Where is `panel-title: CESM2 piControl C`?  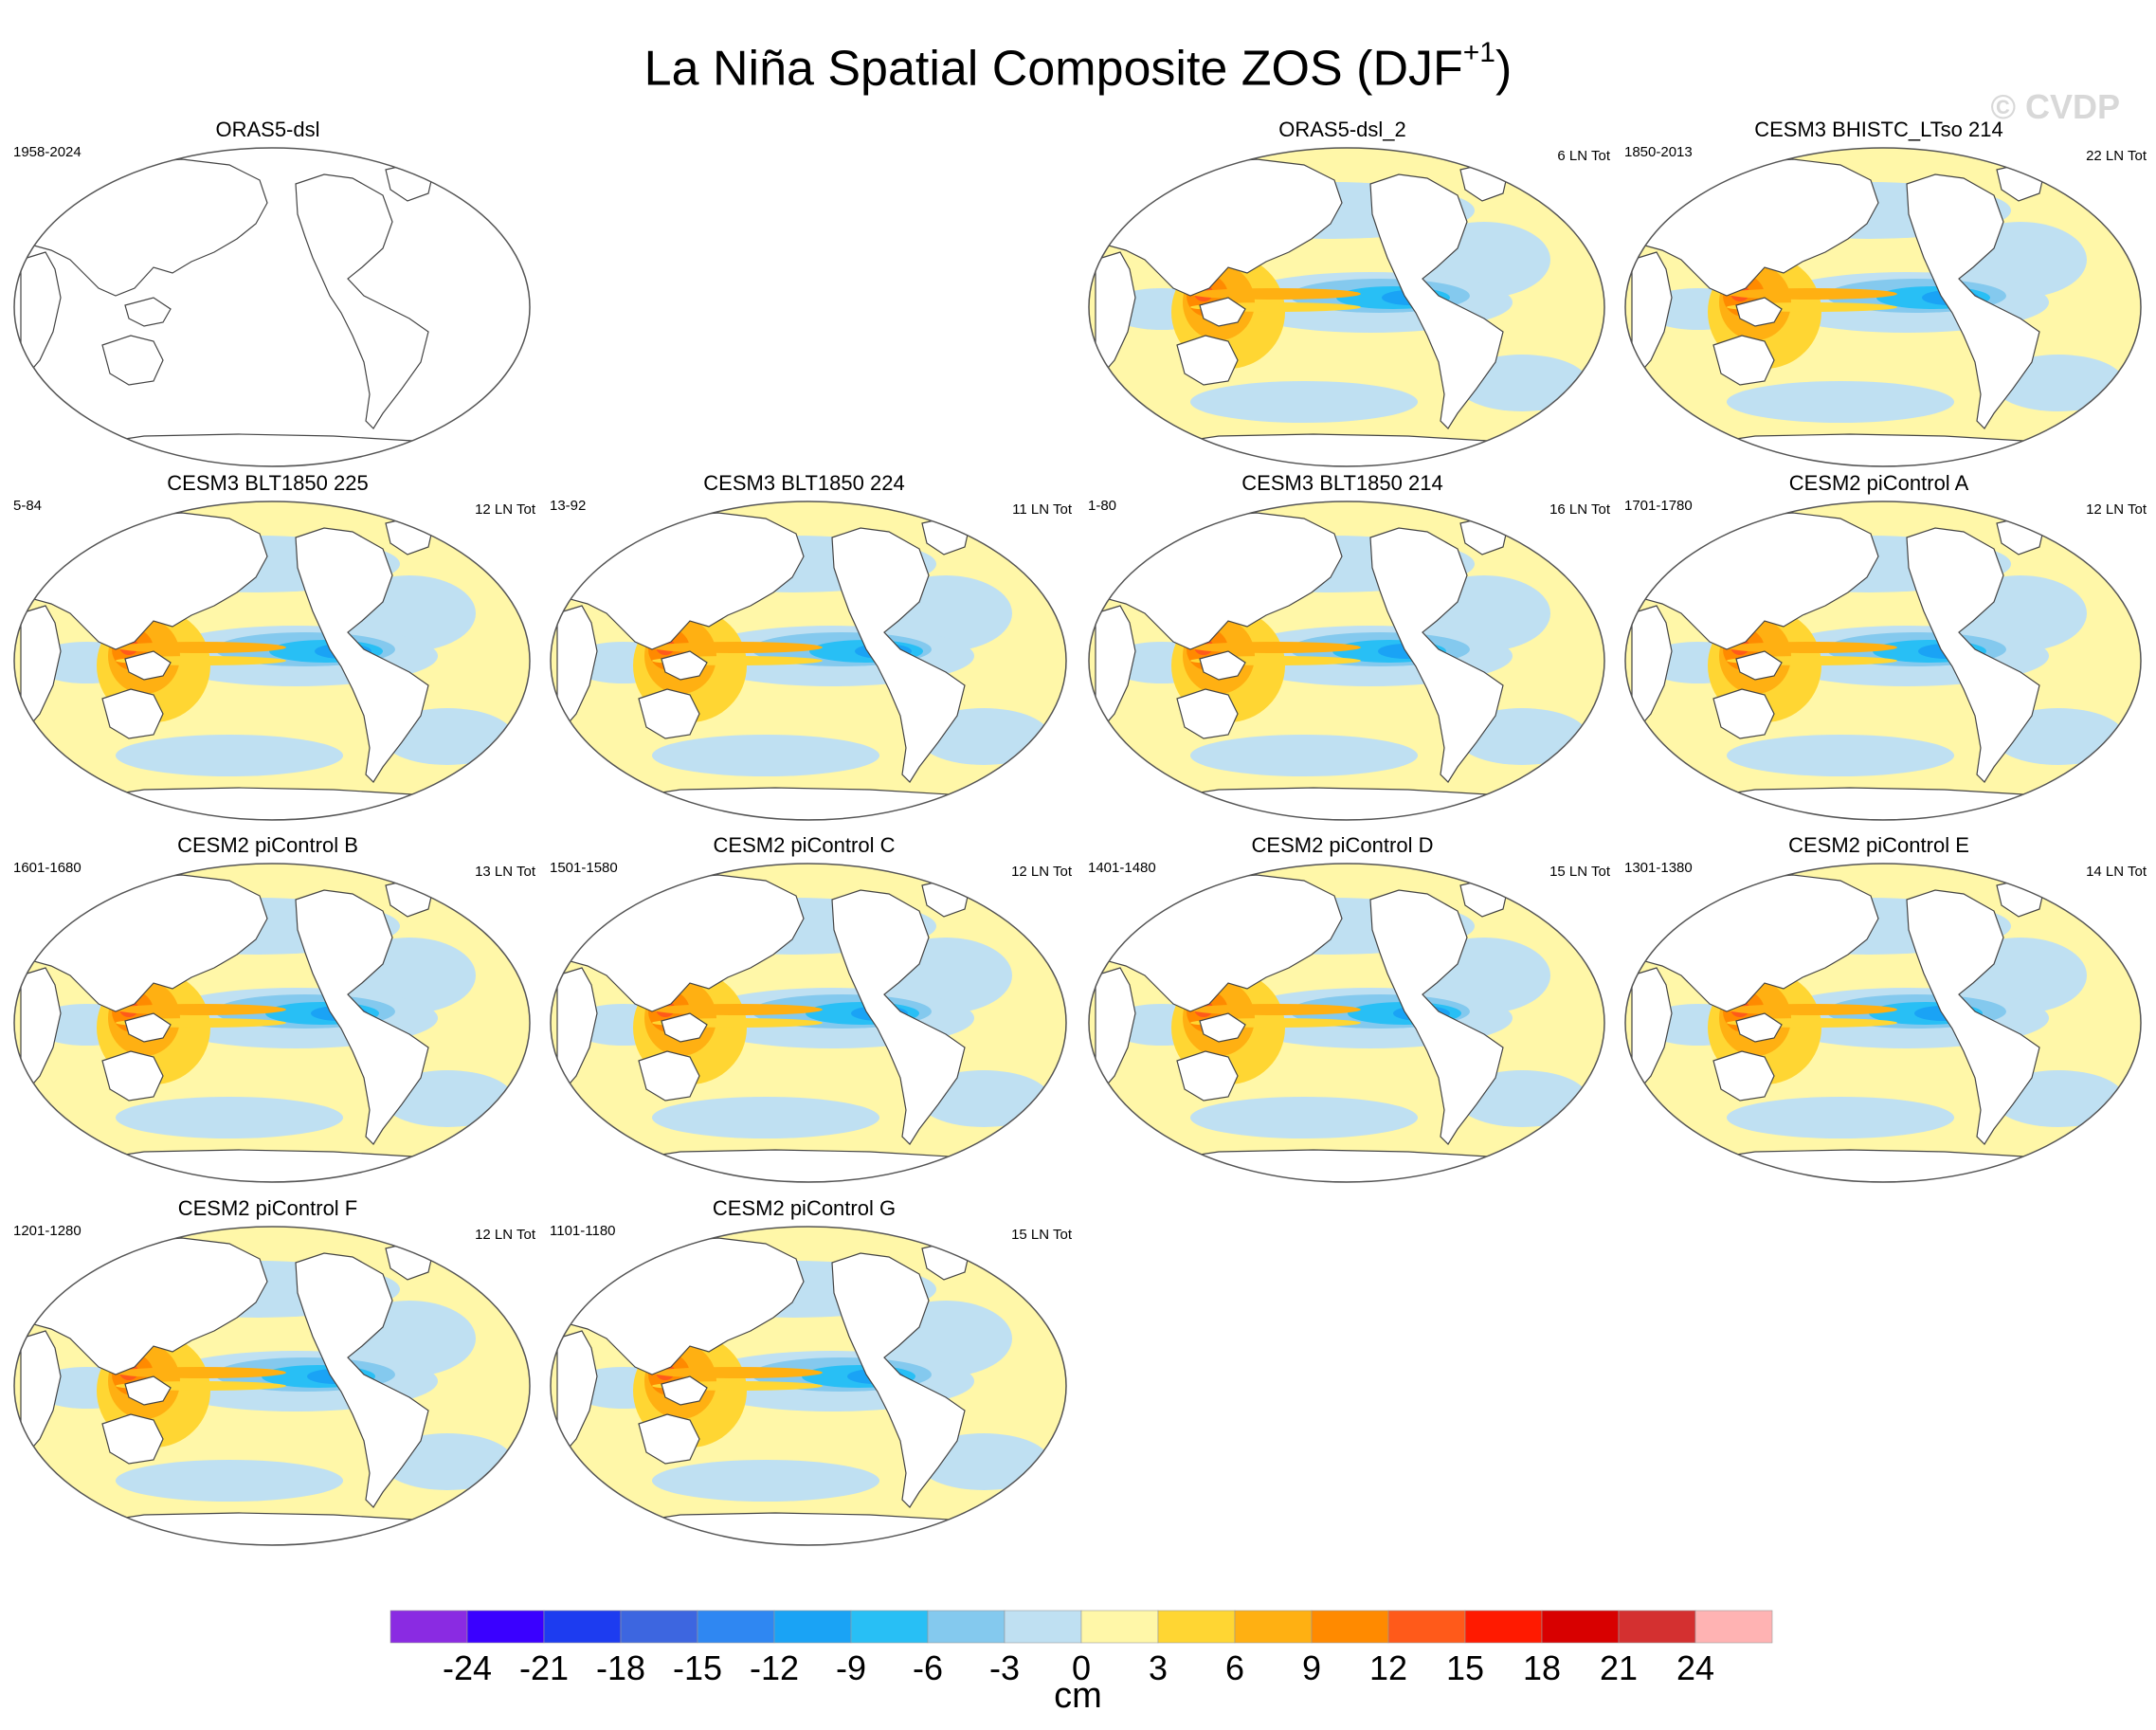
panel-title: CESM2 piControl C is located at coordinates (805, 845).